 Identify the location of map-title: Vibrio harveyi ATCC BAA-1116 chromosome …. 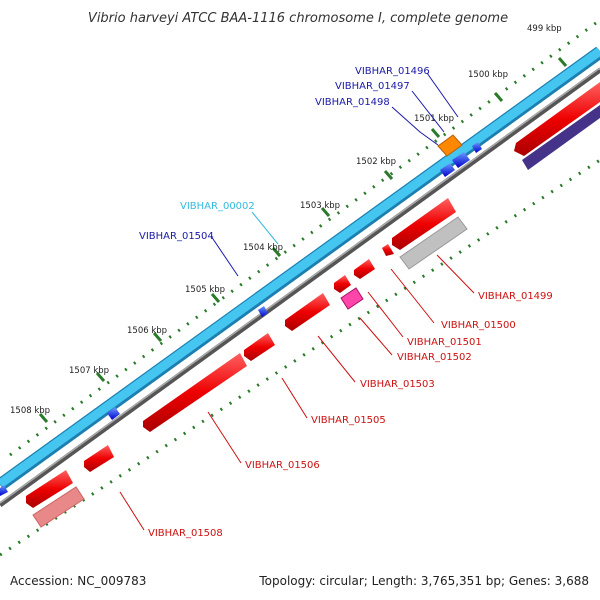
(298, 18).